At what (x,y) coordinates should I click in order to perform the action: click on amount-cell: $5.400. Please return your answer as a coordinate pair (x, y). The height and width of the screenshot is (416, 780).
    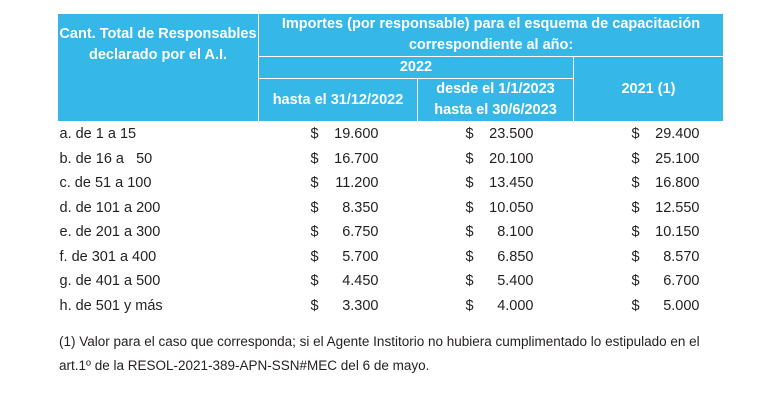
    Looking at the image, I should click on (496, 281).